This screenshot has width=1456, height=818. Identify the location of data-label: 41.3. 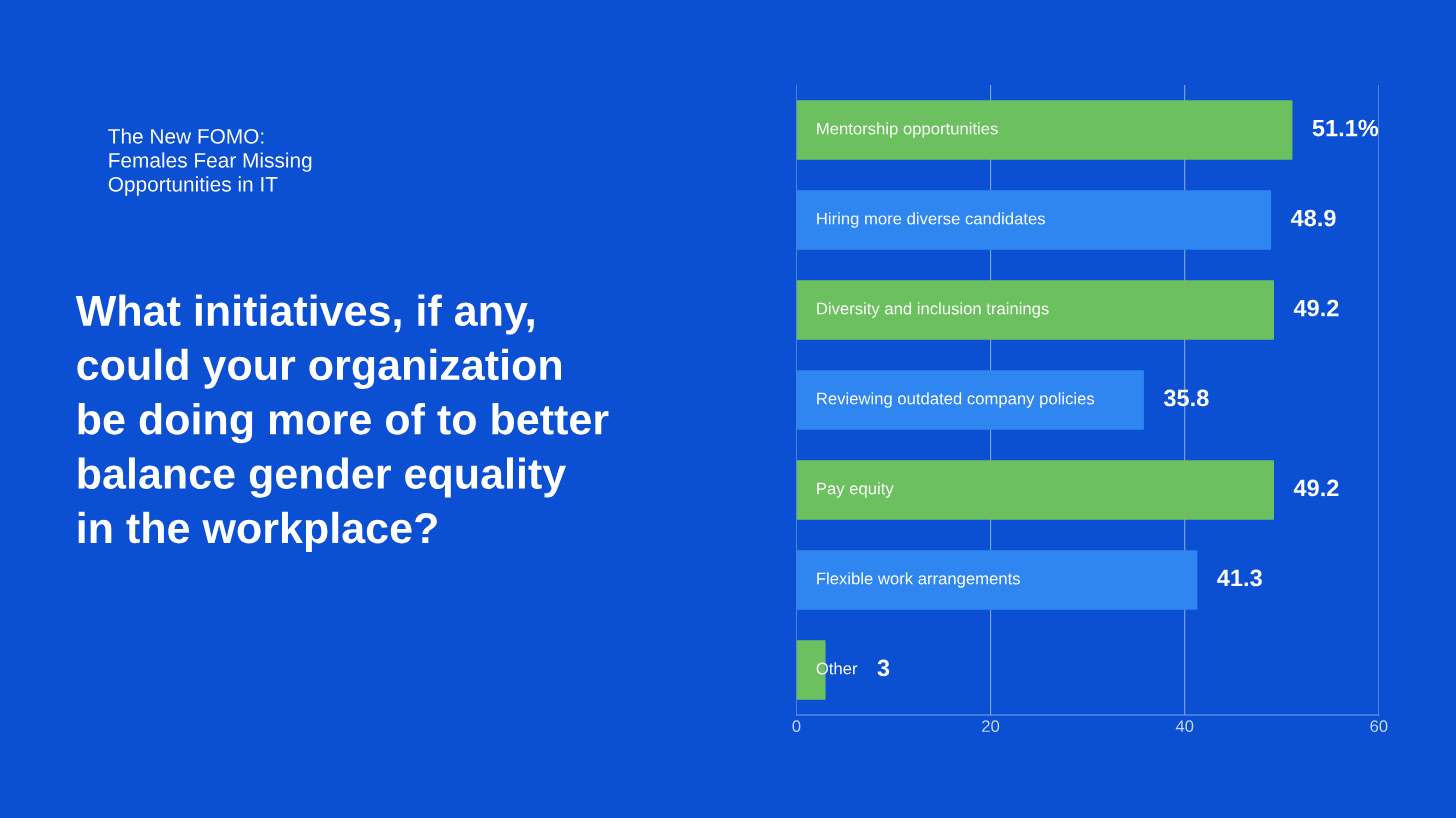
(1239, 578).